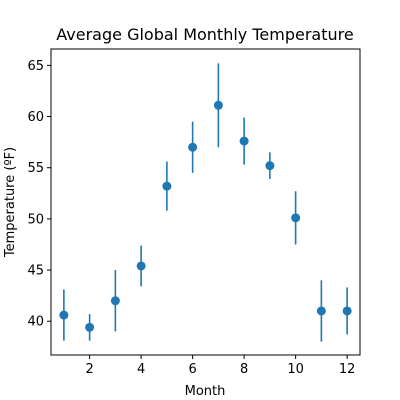 The height and width of the screenshot is (400, 400). Describe the element at coordinates (141, 369) in the screenshot. I see `x-tick-label: 4` at that location.